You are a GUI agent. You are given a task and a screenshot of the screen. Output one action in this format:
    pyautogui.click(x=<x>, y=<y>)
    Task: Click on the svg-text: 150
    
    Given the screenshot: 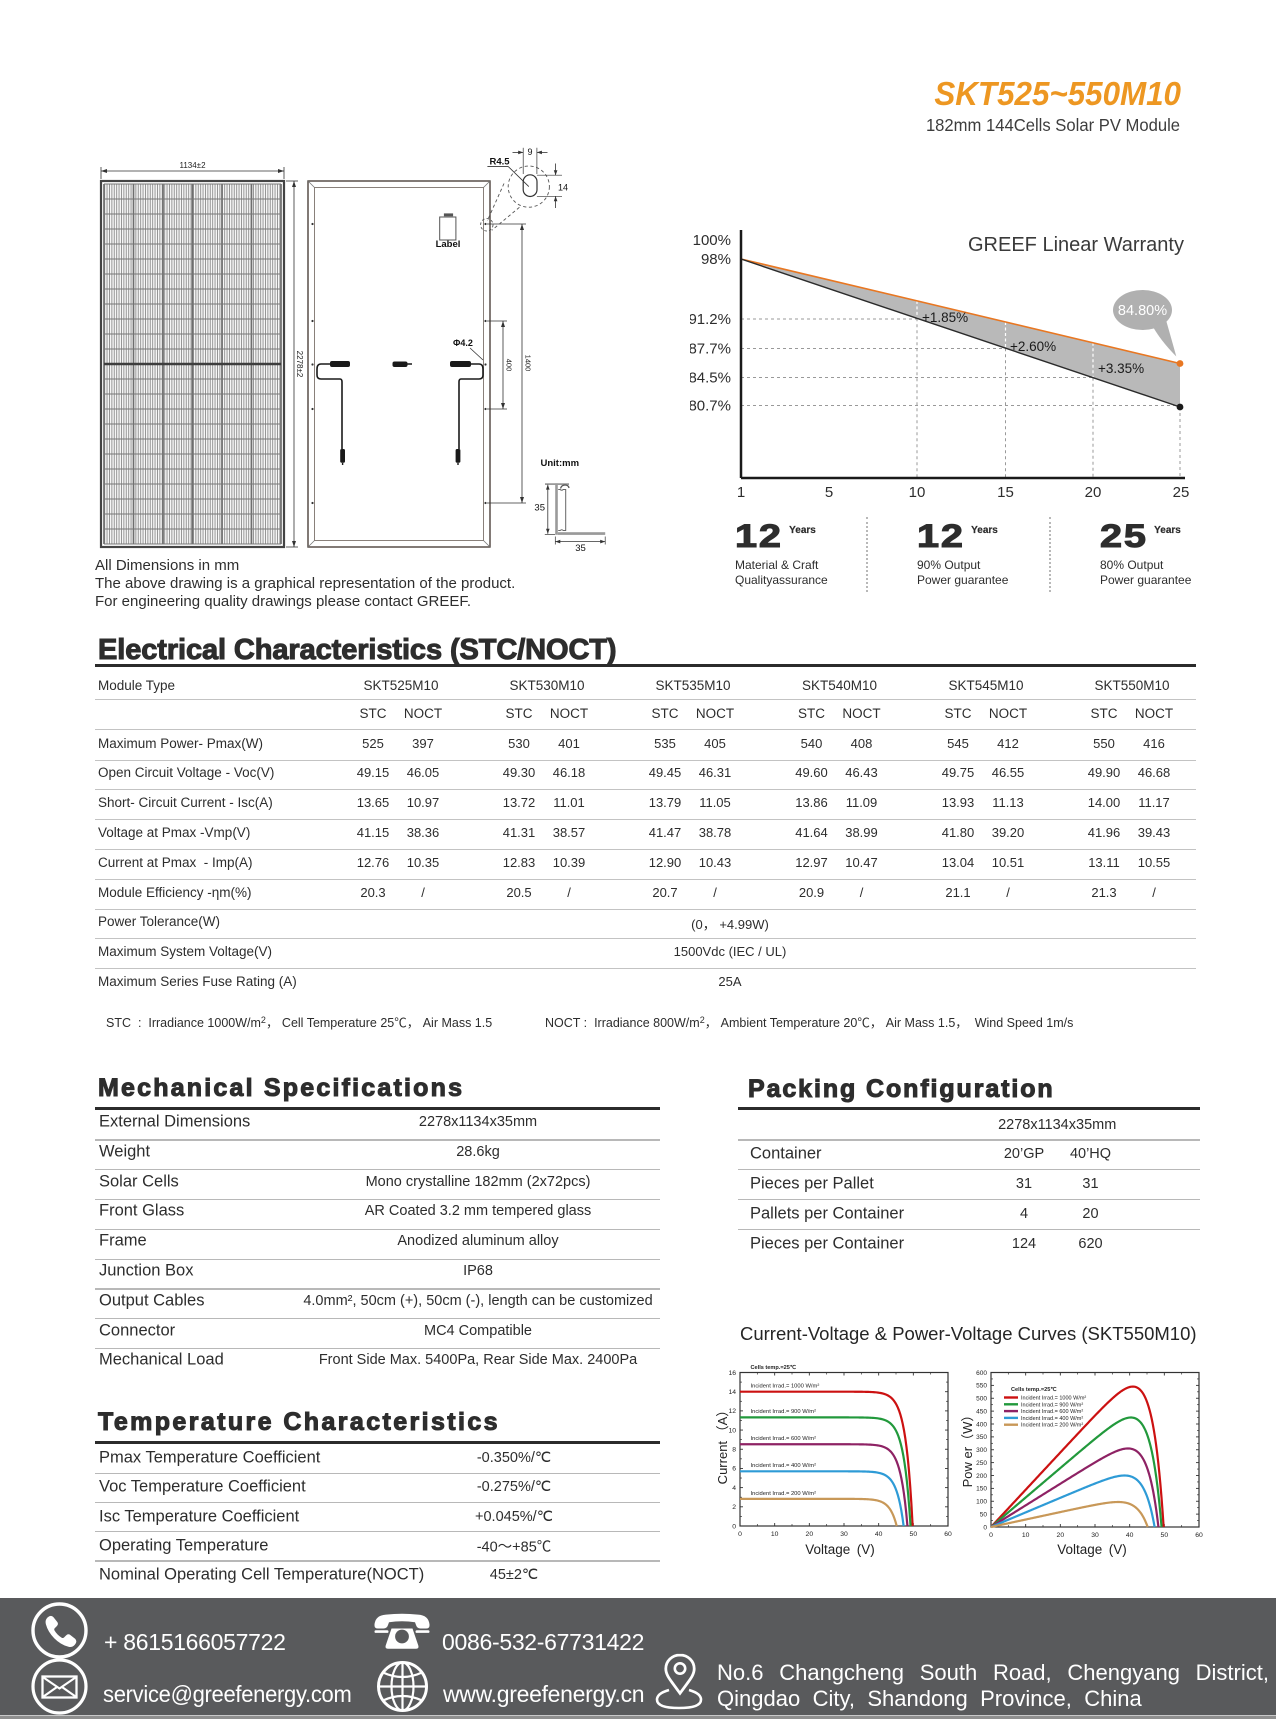 What is the action you would take?
    pyautogui.click(x=981, y=1489)
    